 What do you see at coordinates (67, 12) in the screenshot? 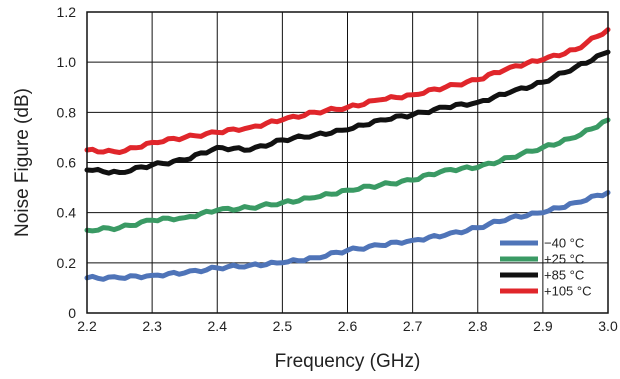
I see `y-tick-label: 1.2` at bounding box center [67, 12].